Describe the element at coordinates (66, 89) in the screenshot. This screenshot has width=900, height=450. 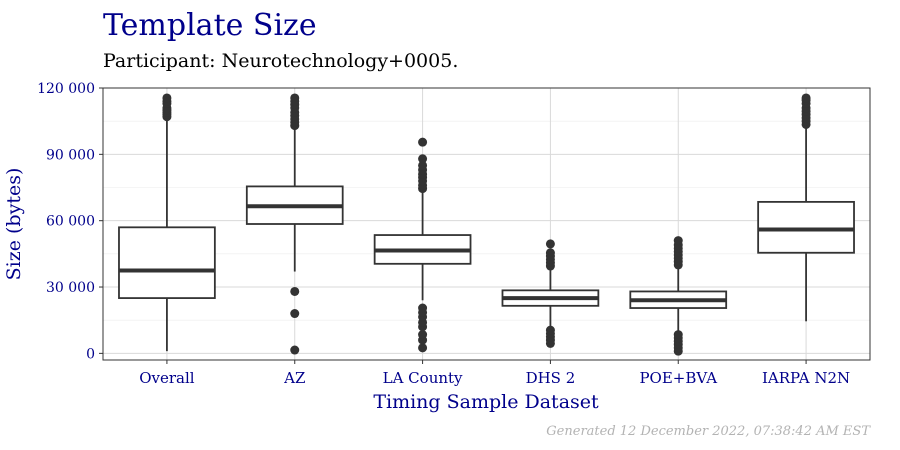
I see `y-tick-label: 120 000` at that location.